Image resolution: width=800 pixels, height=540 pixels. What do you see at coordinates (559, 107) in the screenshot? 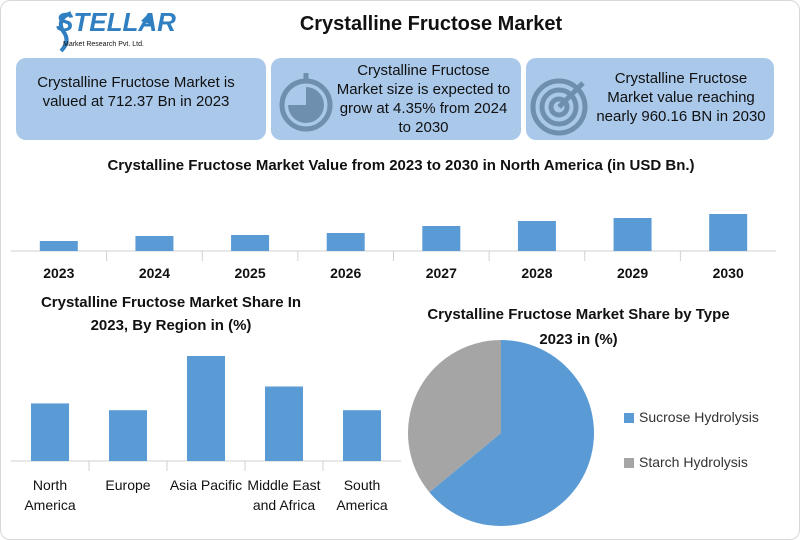
I see `target-icon` at bounding box center [559, 107].